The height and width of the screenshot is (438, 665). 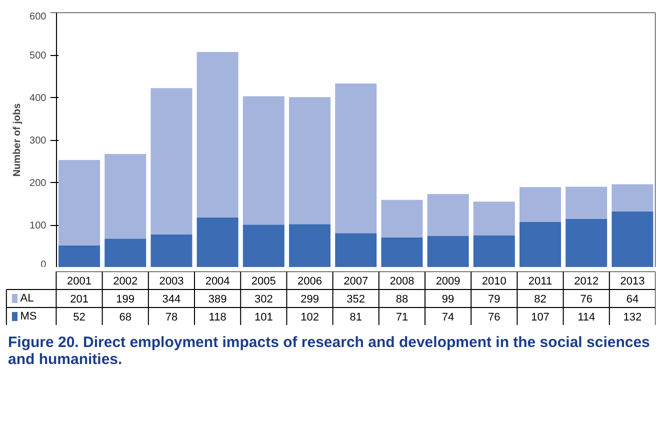 I want to click on data-label: 74, so click(x=448, y=318).